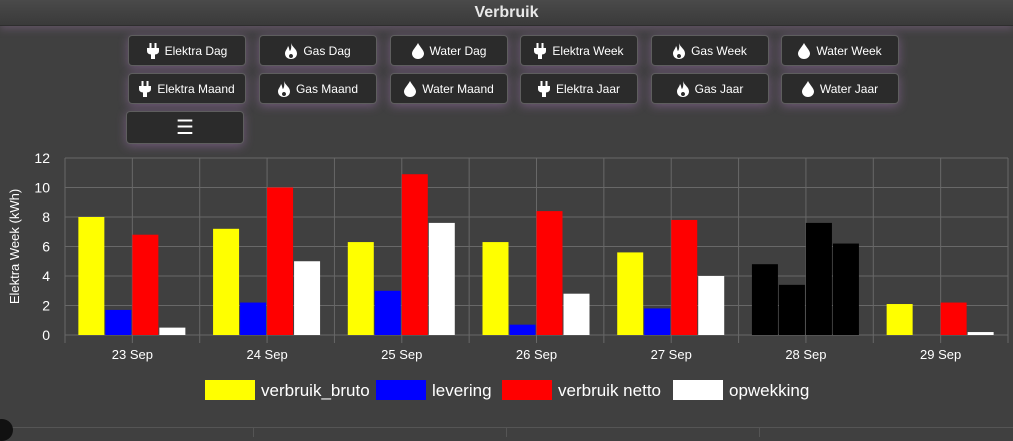 This screenshot has width=1013, height=441. What do you see at coordinates (576, 314) in the screenshot?
I see `bar-opwekking-26-Sep` at bounding box center [576, 314].